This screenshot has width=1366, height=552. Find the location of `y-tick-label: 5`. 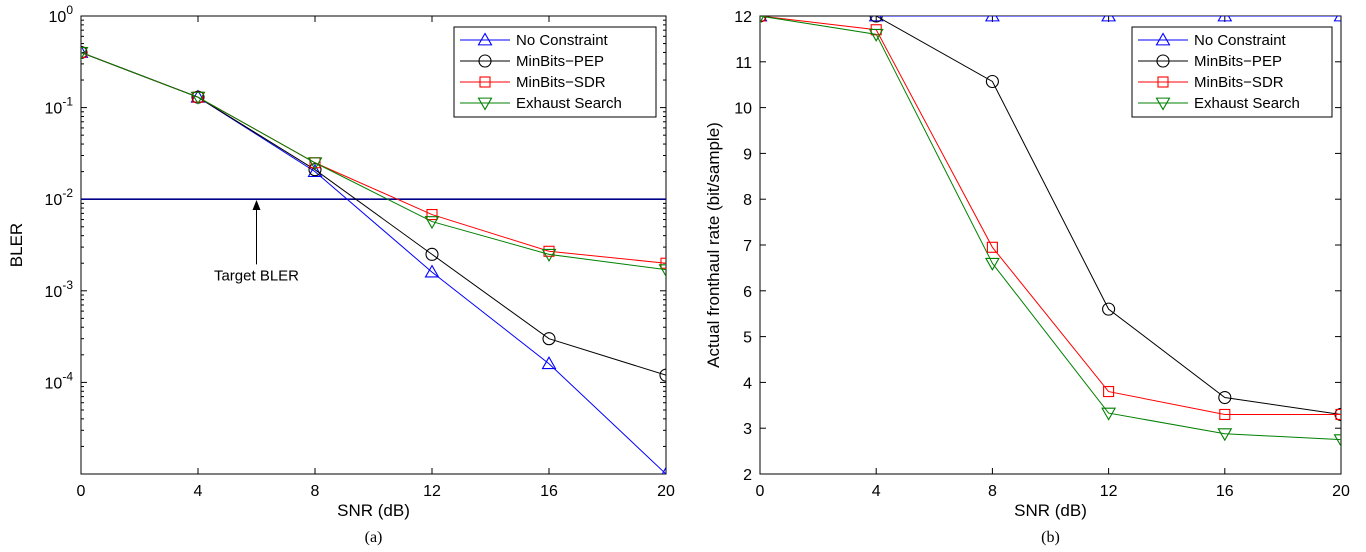

y-tick-label: 5 is located at coordinates (747, 338).